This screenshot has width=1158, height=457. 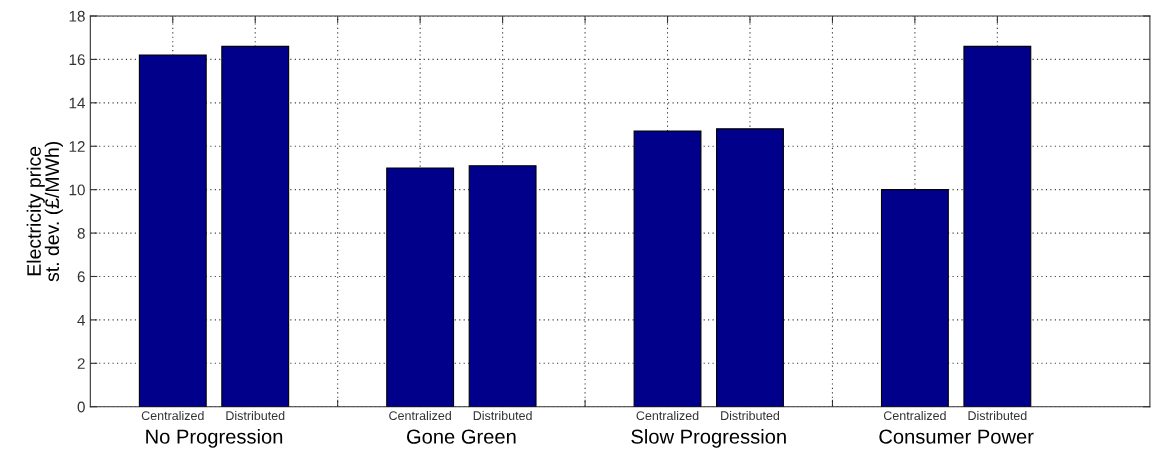 What do you see at coordinates (77, 146) in the screenshot?
I see `y-tick-label: 12` at bounding box center [77, 146].